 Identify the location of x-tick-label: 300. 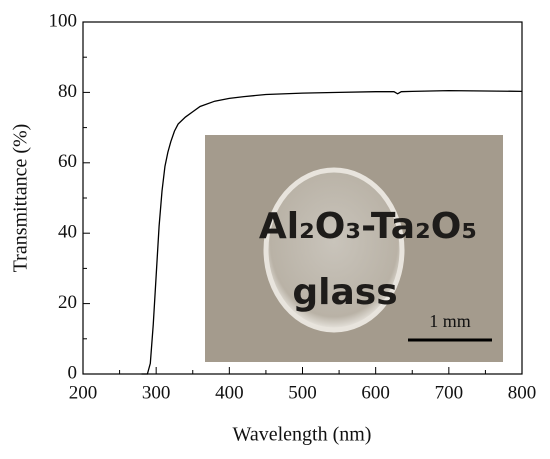
(156, 392).